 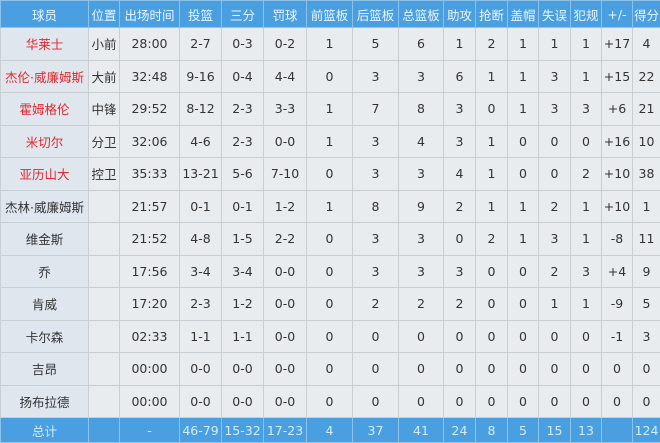 I want to click on stat-cell: 1-2, so click(x=242, y=304).